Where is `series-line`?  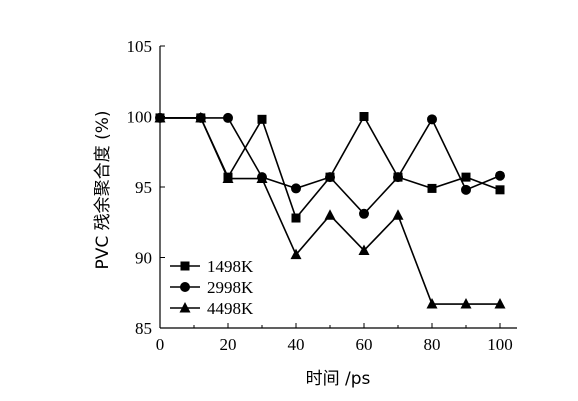 series-line is located at coordinates (330, 166).